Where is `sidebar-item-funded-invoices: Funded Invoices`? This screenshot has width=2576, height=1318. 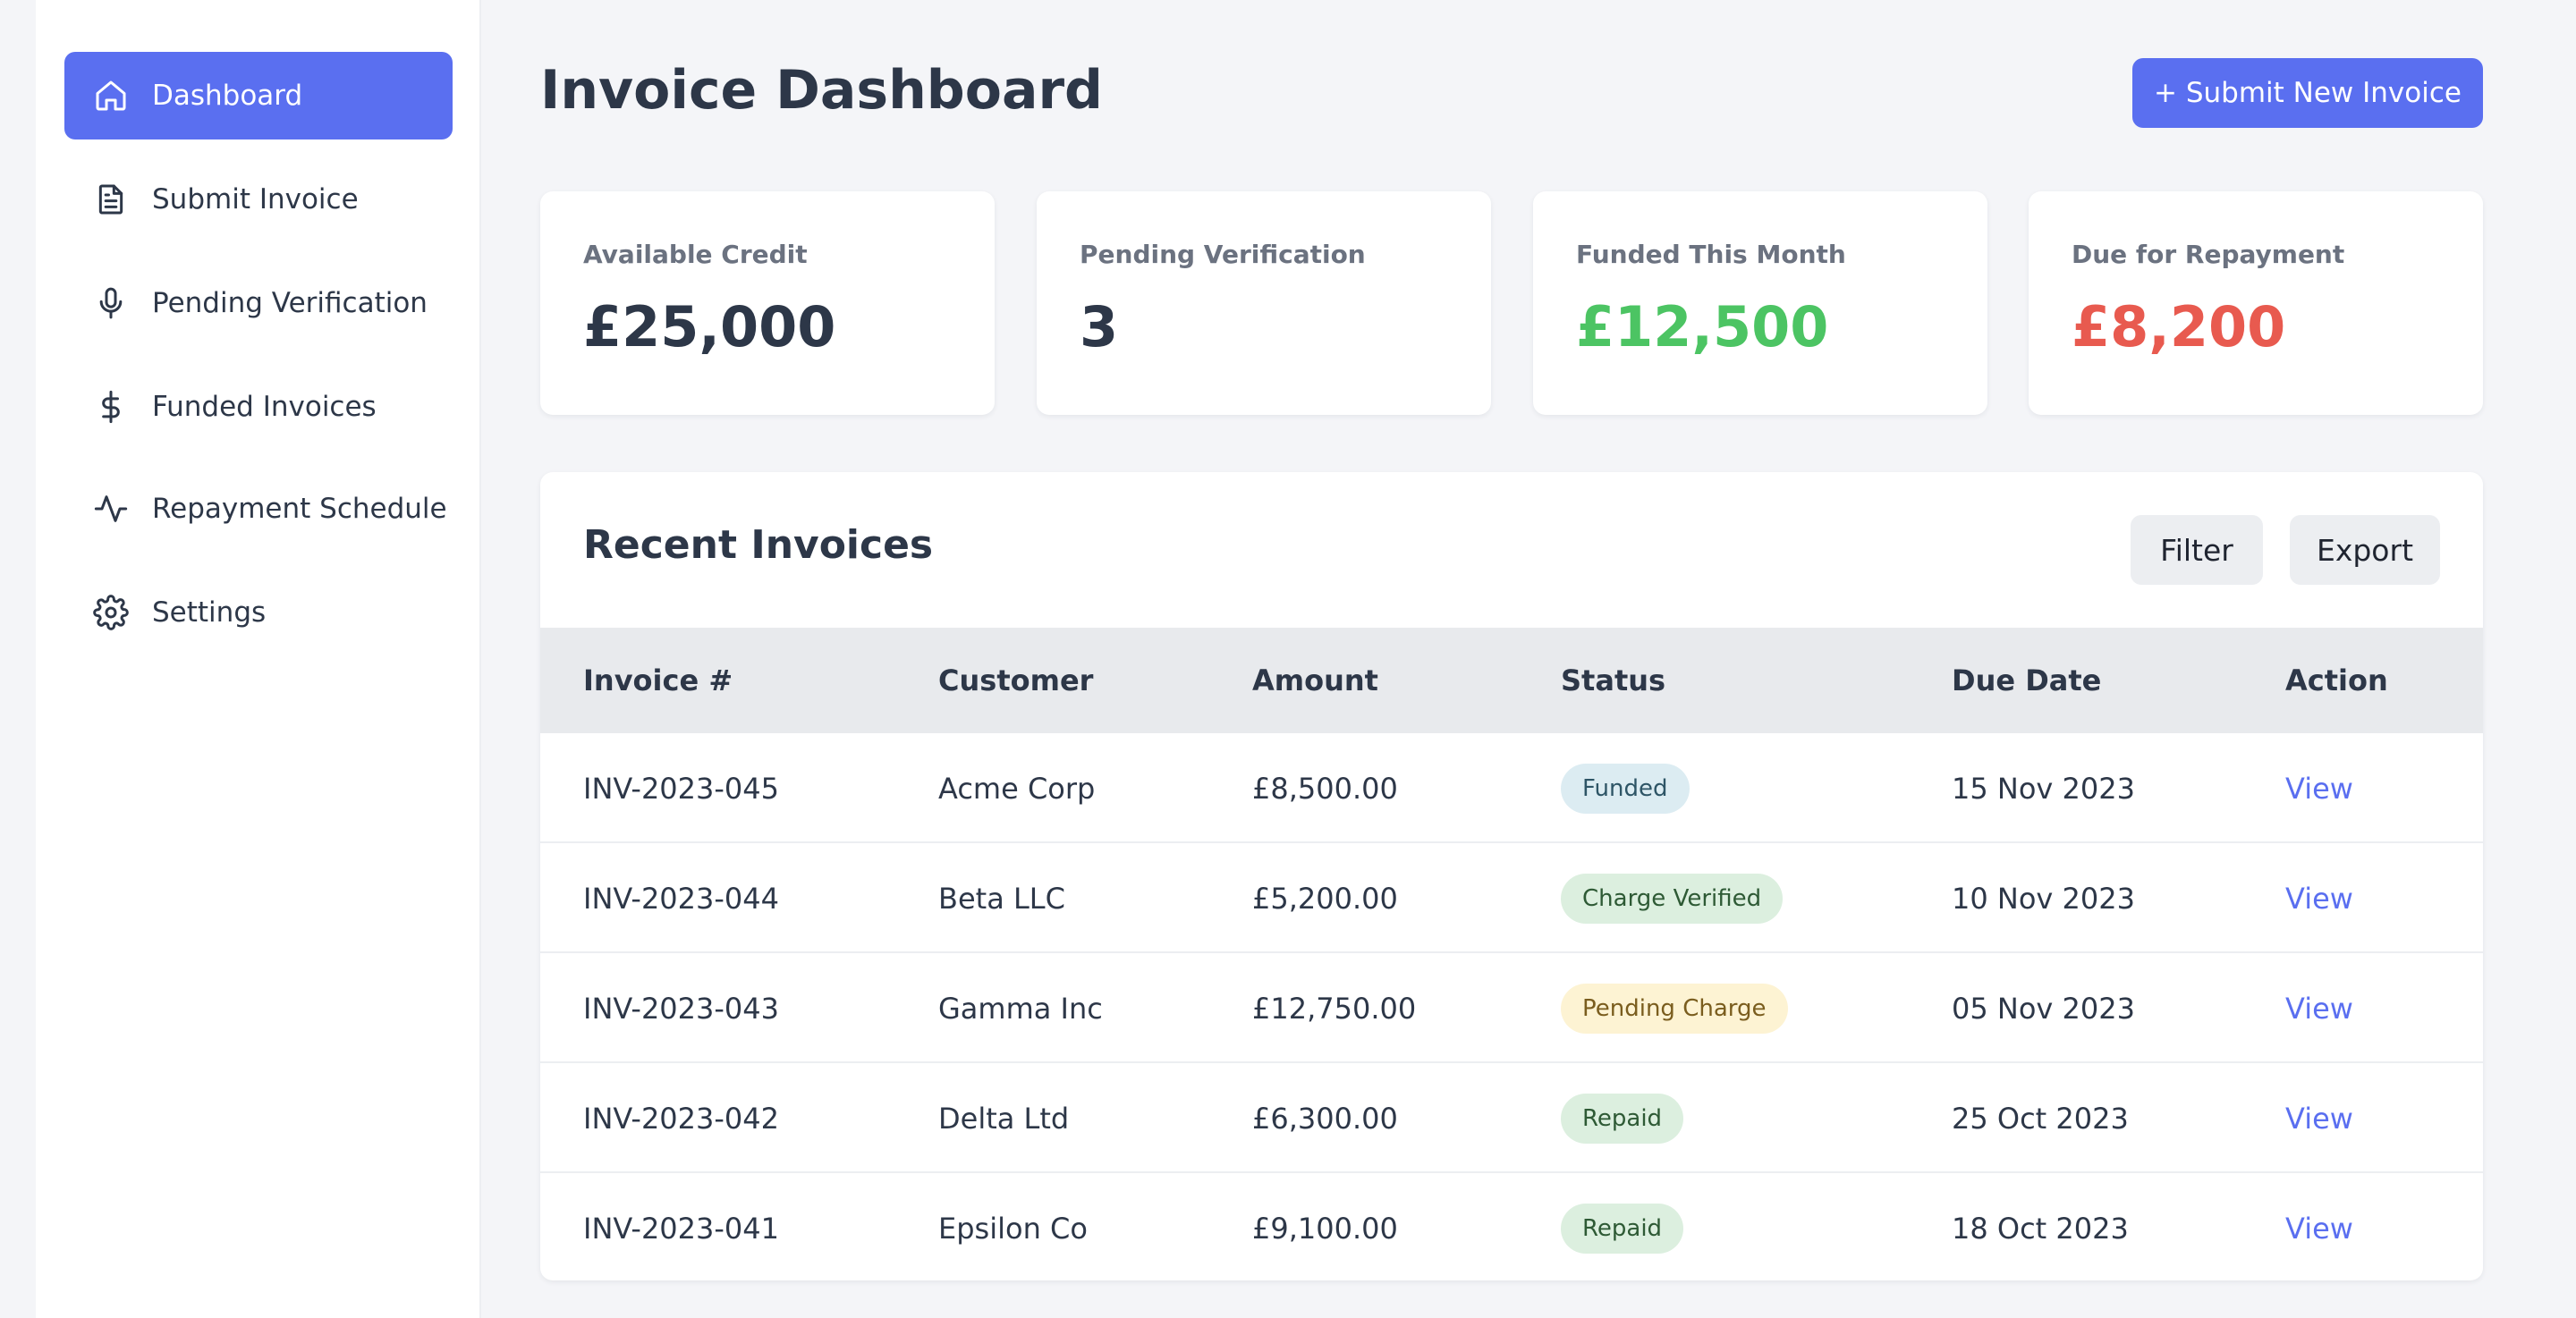 sidebar-item-funded-invoices: Funded Invoices is located at coordinates (258, 407).